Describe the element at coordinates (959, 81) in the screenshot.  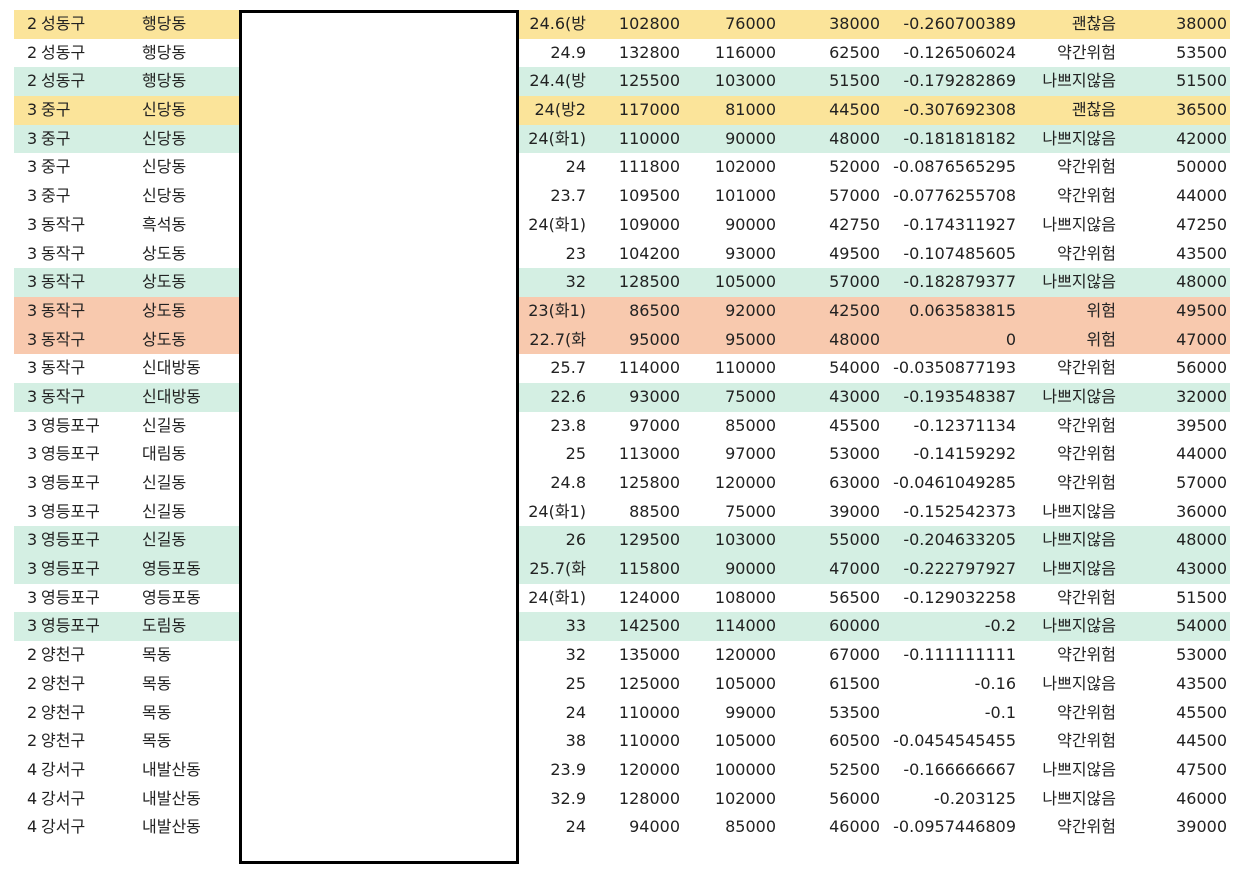
I see `cell-ratio: -0.179282869` at that location.